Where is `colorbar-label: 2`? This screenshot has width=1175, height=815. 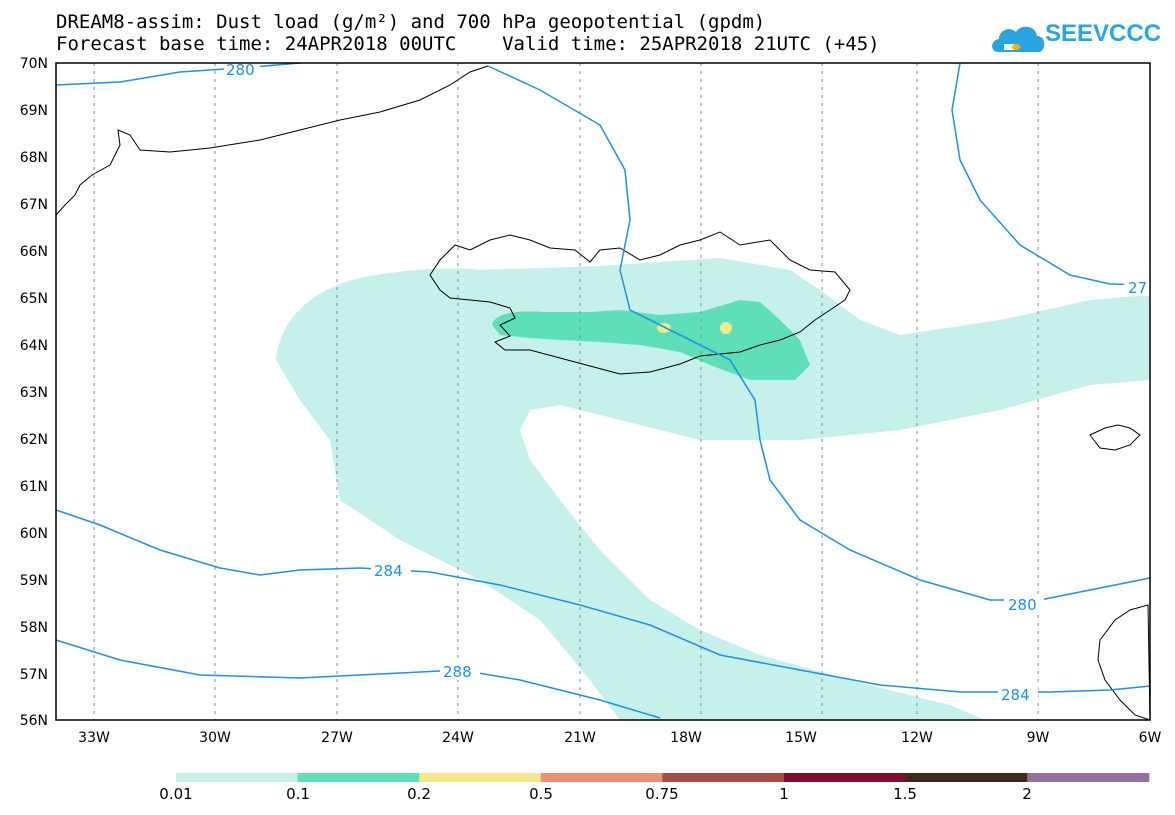
colorbar-label: 2 is located at coordinates (1027, 794).